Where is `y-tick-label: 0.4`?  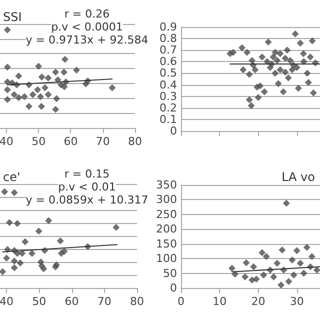
y-tick-label: 0.4 is located at coordinates (168, 85).